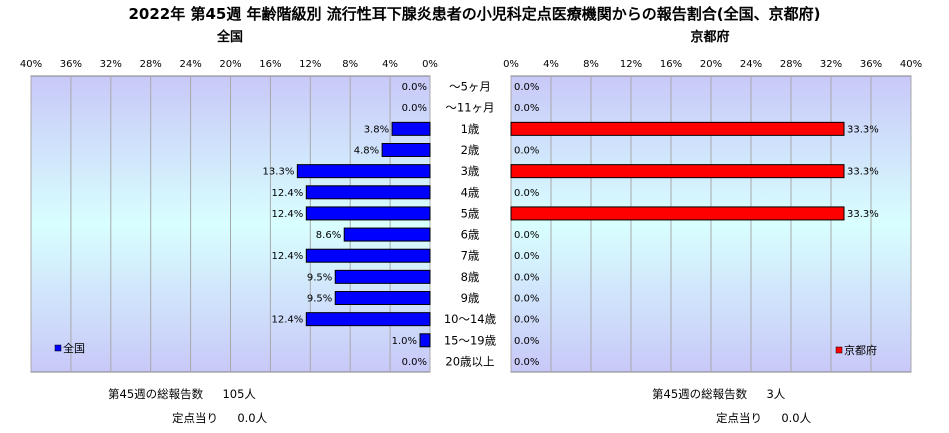 This screenshot has width=949, height=433. What do you see at coordinates (31, 64) in the screenshot?
I see `national-tick-label: 40%` at bounding box center [31, 64].